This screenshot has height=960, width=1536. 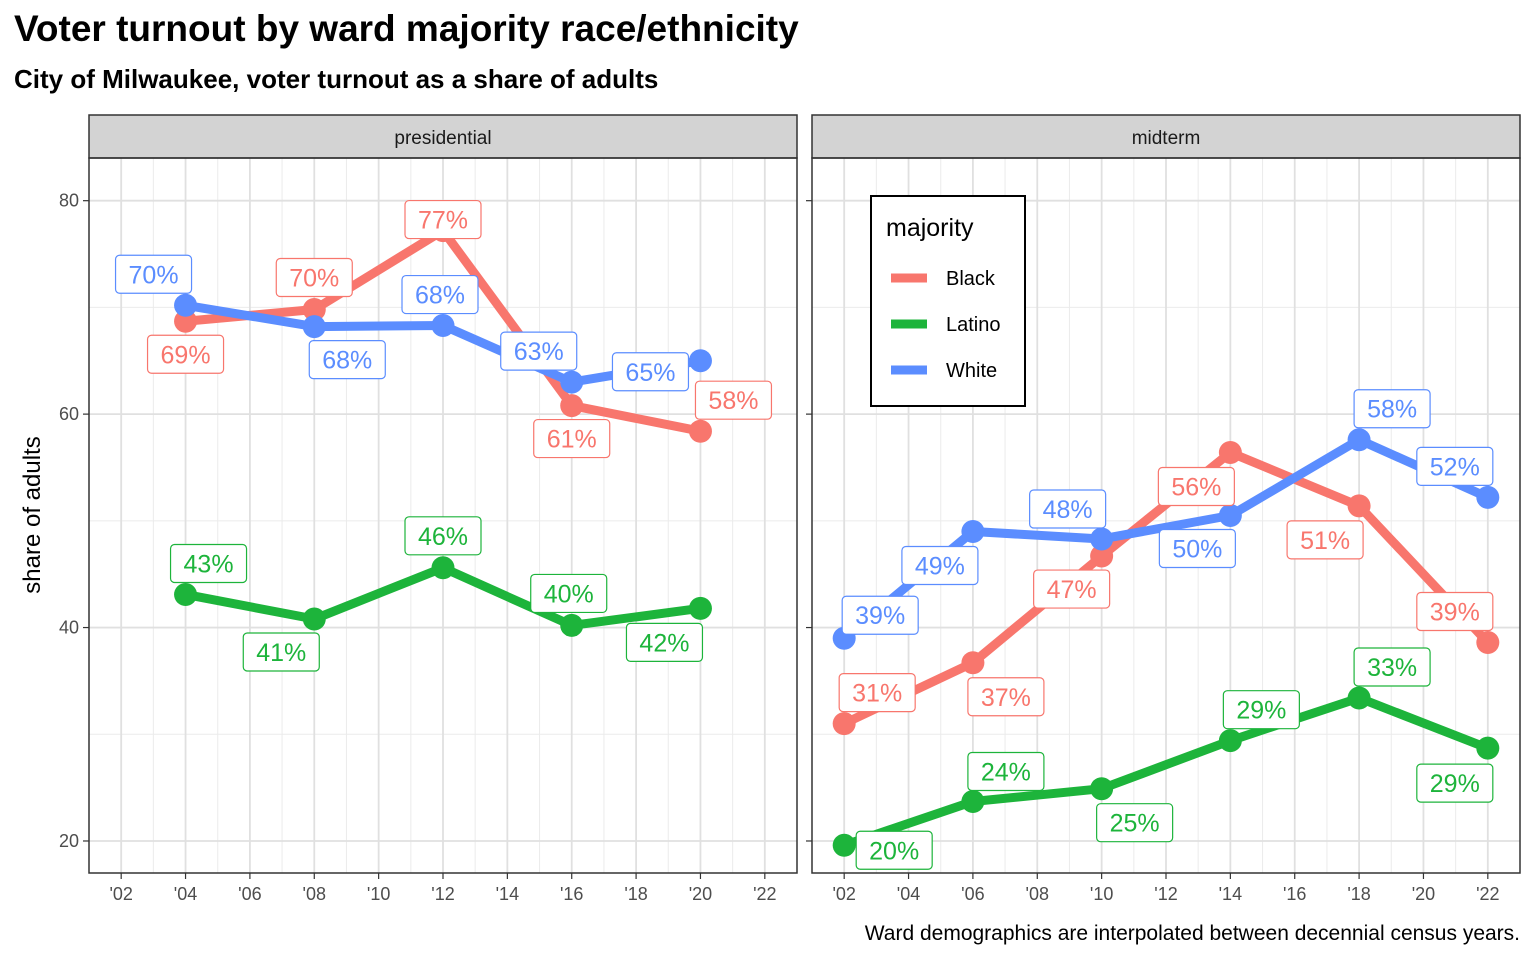 What do you see at coordinates (973, 325) in the screenshot?
I see `legend-label-latino: Latino` at bounding box center [973, 325].